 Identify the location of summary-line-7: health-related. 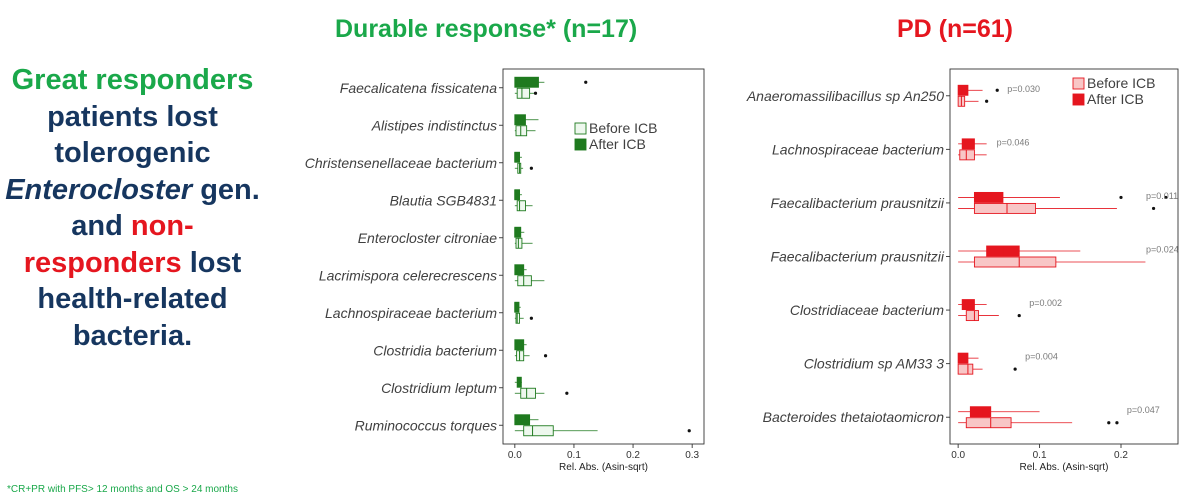
(132, 299).